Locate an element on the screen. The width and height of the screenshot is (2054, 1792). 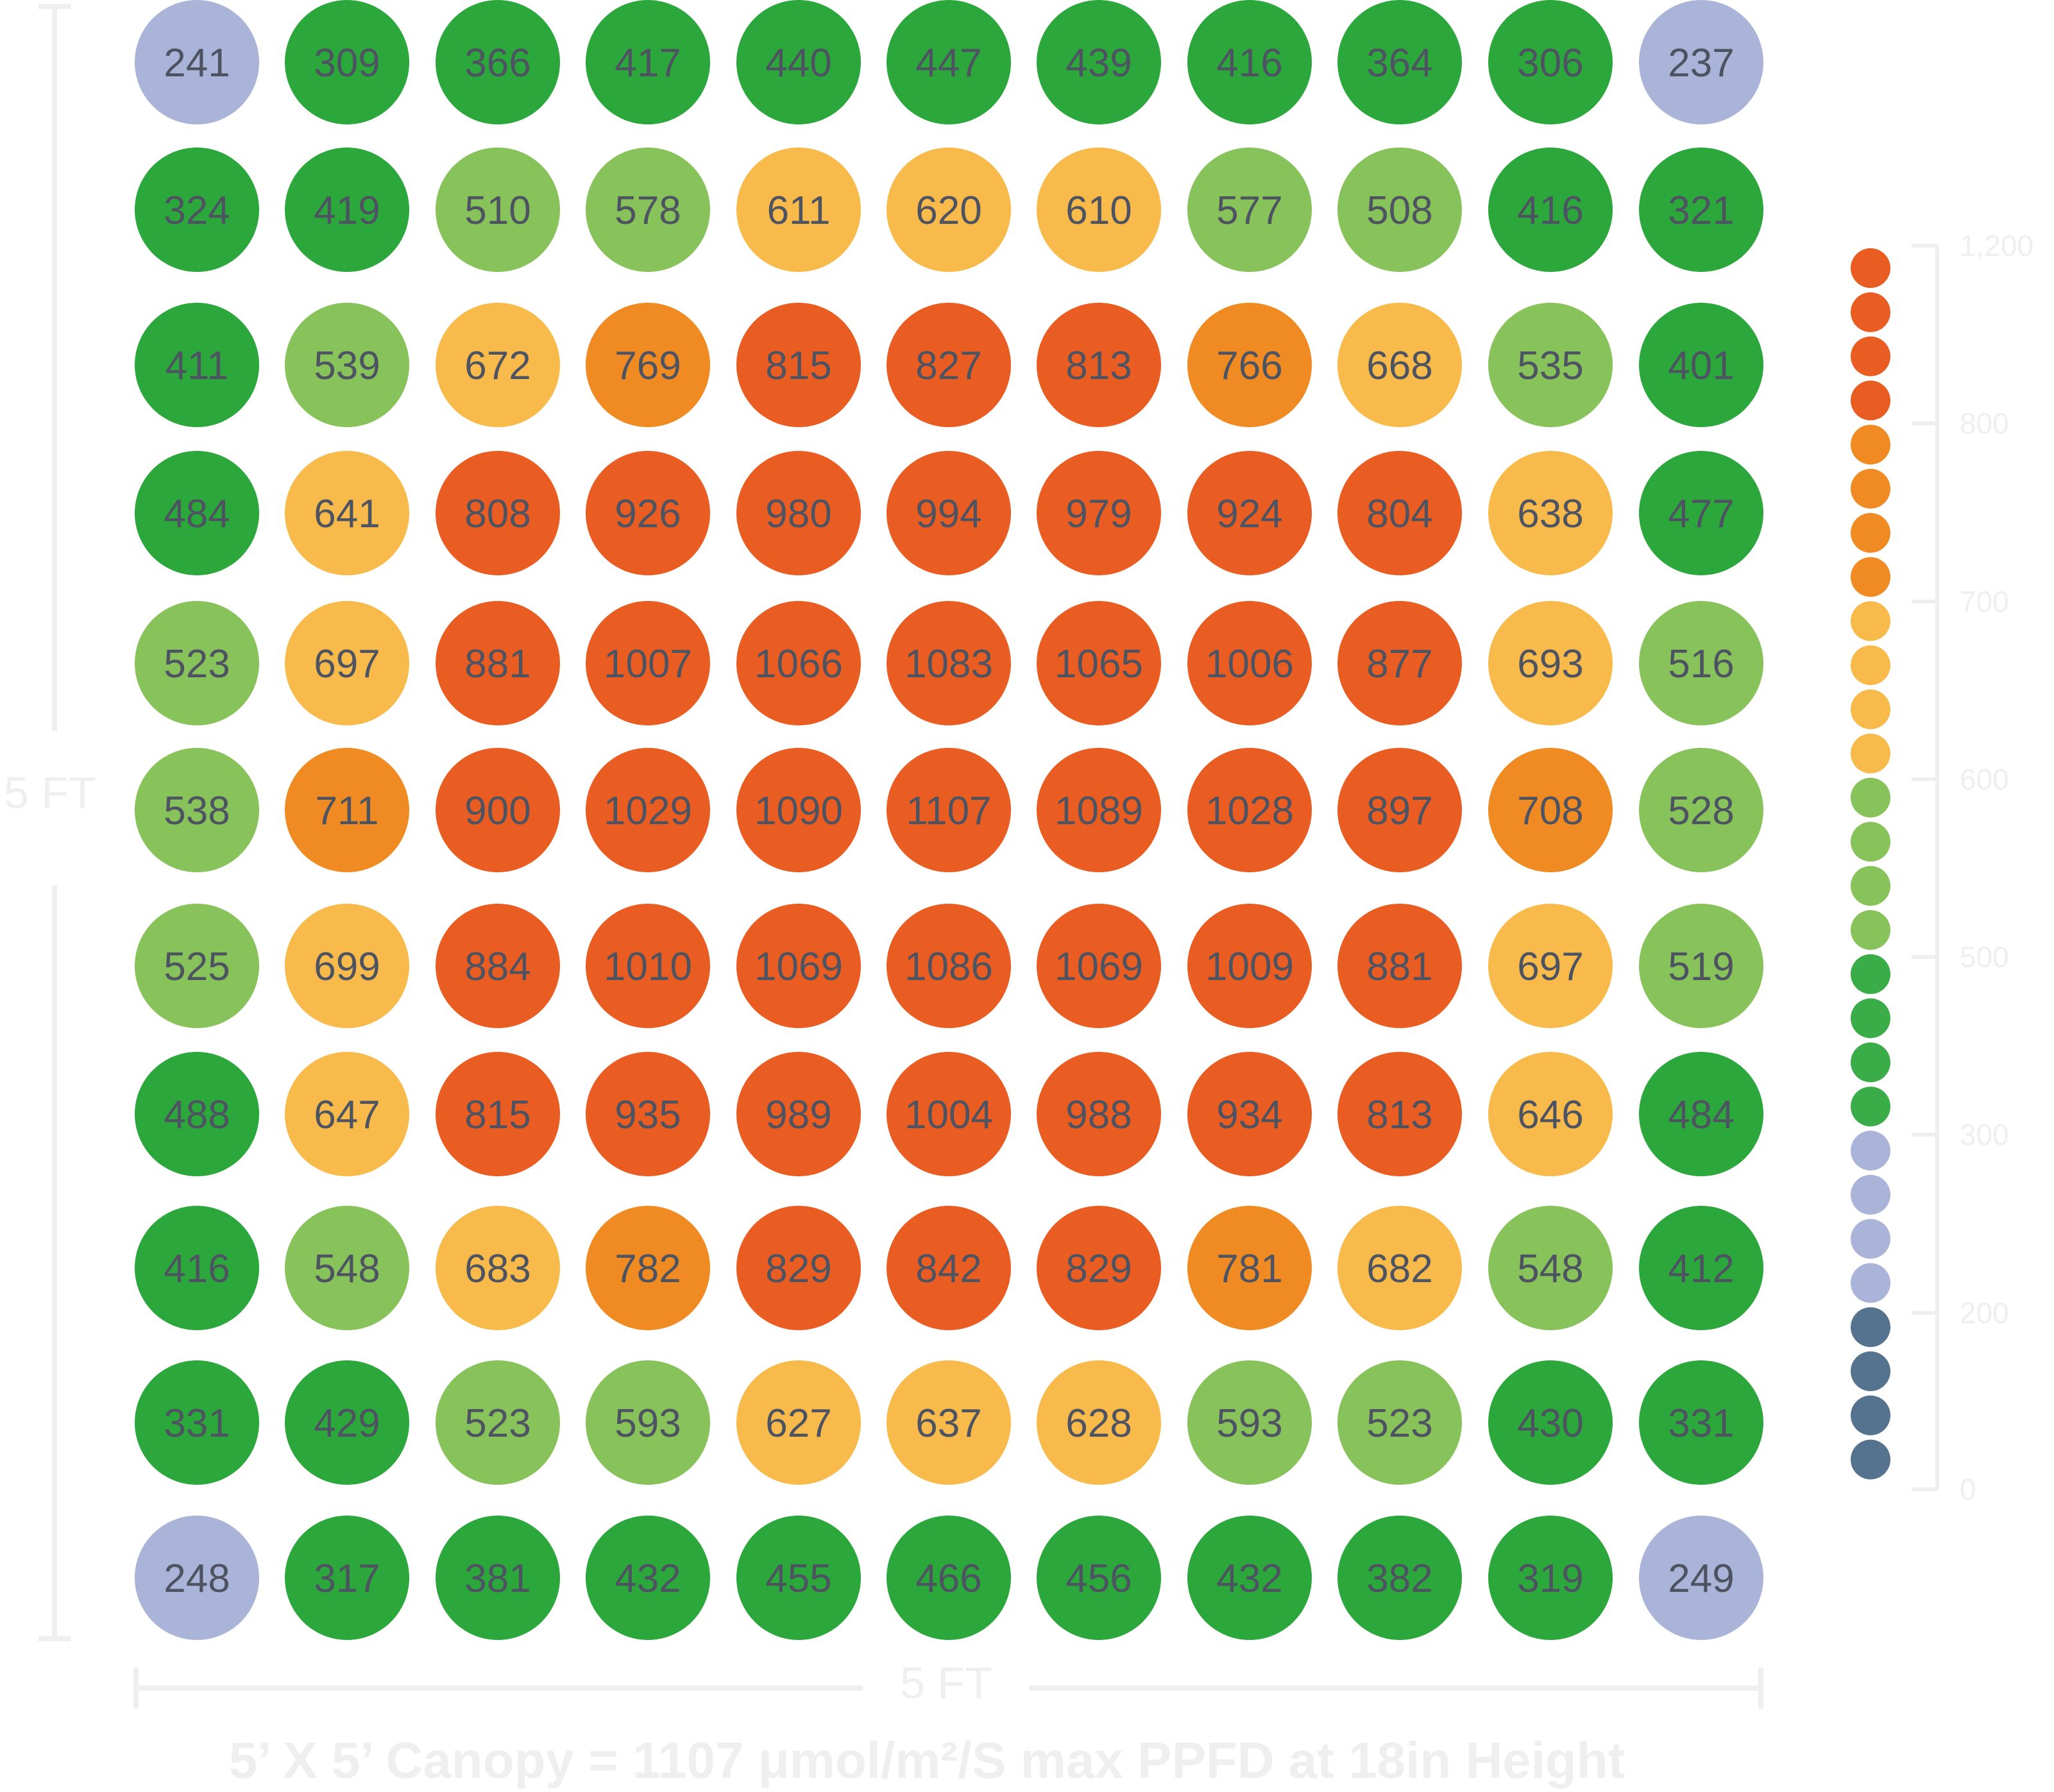
ppfd-value: 610 is located at coordinates (1098, 211).